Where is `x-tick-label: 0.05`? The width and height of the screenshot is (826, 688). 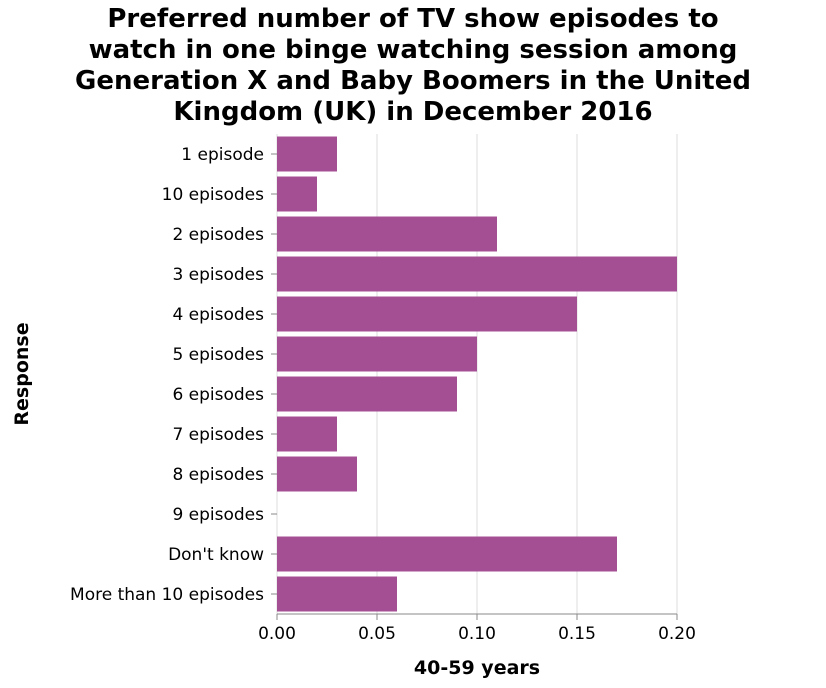 x-tick-label: 0.05 is located at coordinates (377, 634).